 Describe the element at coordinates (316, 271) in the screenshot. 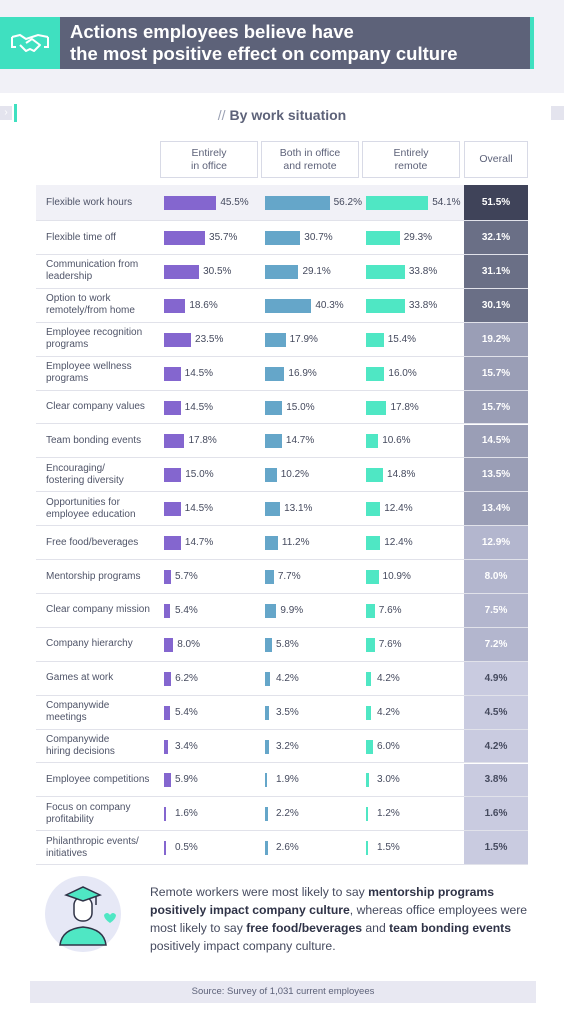

I see `bar-value-both: 29.1%` at that location.